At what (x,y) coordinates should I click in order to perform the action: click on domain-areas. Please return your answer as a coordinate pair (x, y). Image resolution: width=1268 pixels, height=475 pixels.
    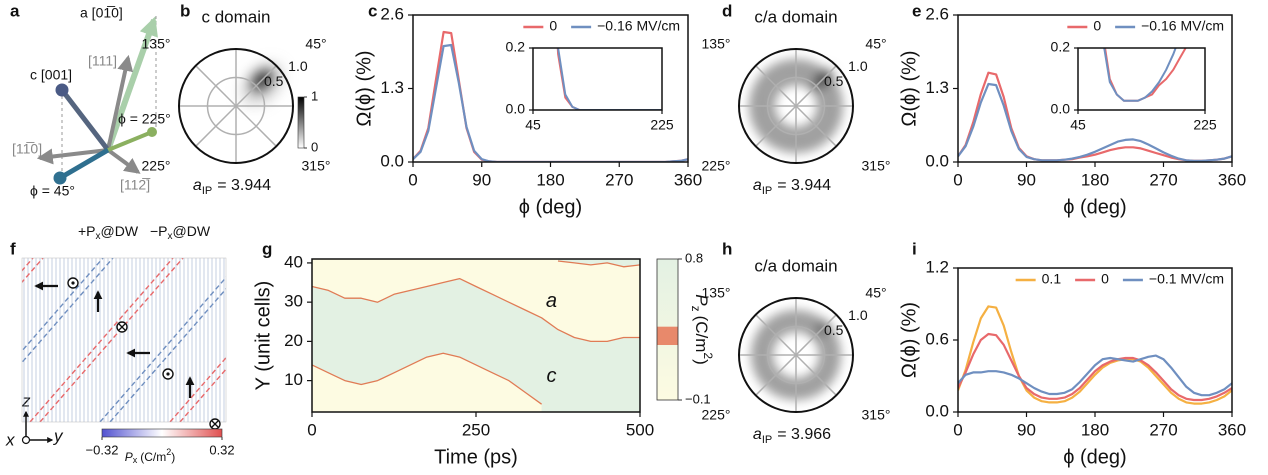
    Looking at the image, I should click on (476, 335).